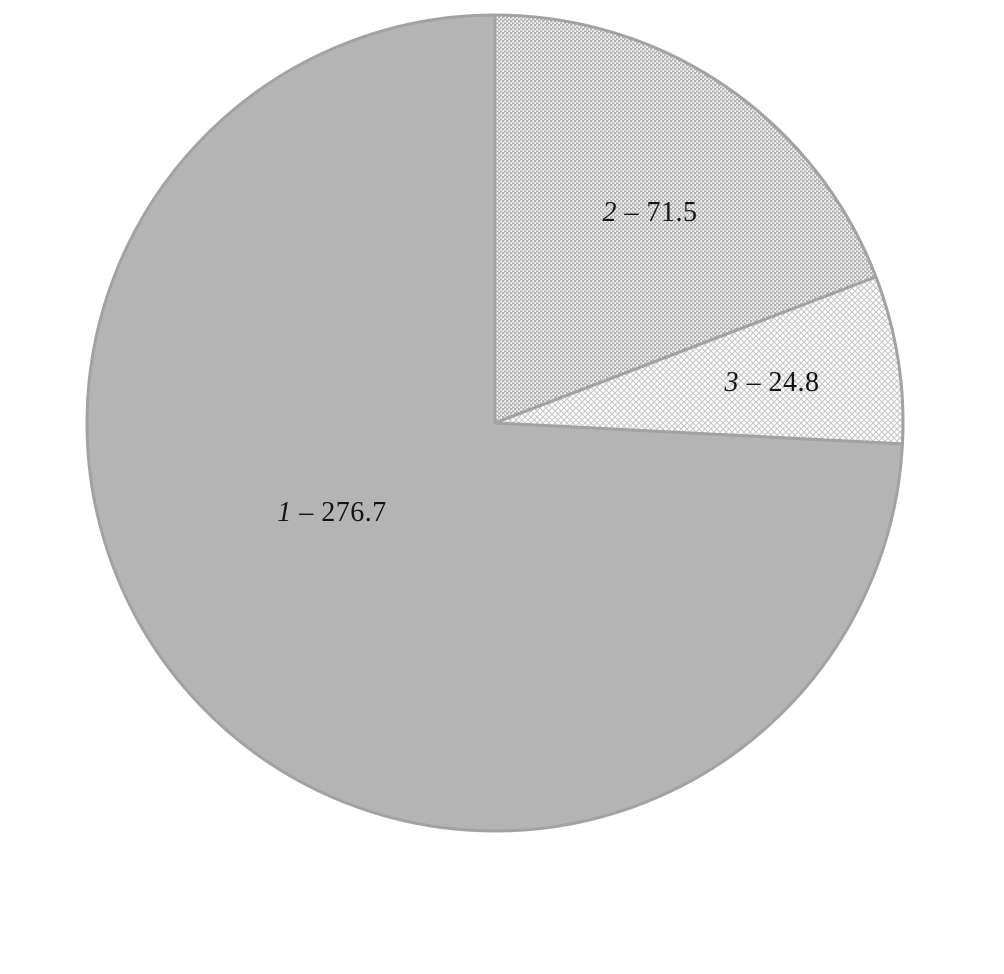  What do you see at coordinates (650, 212) in the screenshot?
I see `slice-label-2: 2 – 71.5` at bounding box center [650, 212].